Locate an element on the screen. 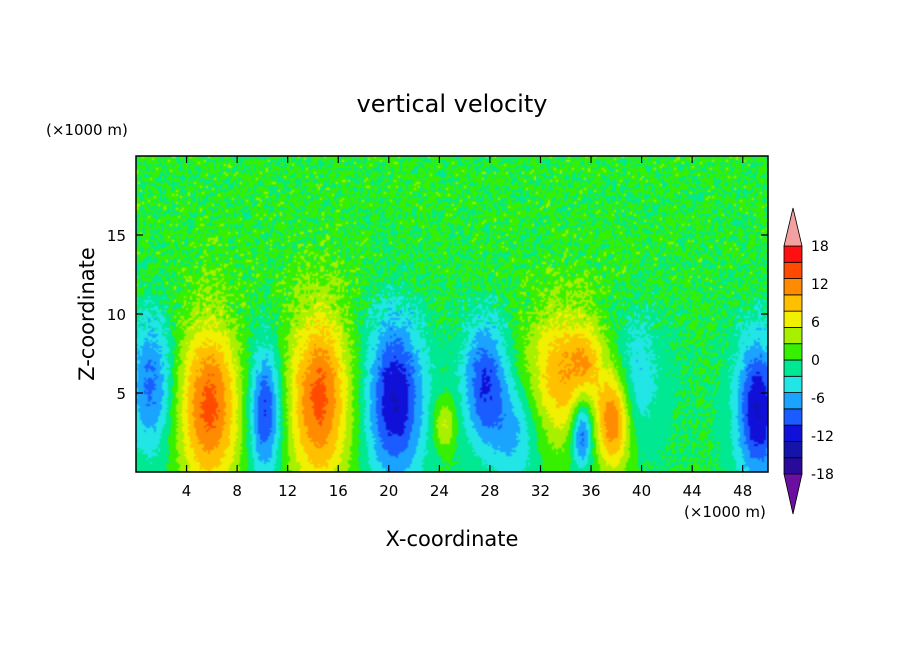  colorbar-label: 0 is located at coordinates (815, 361).